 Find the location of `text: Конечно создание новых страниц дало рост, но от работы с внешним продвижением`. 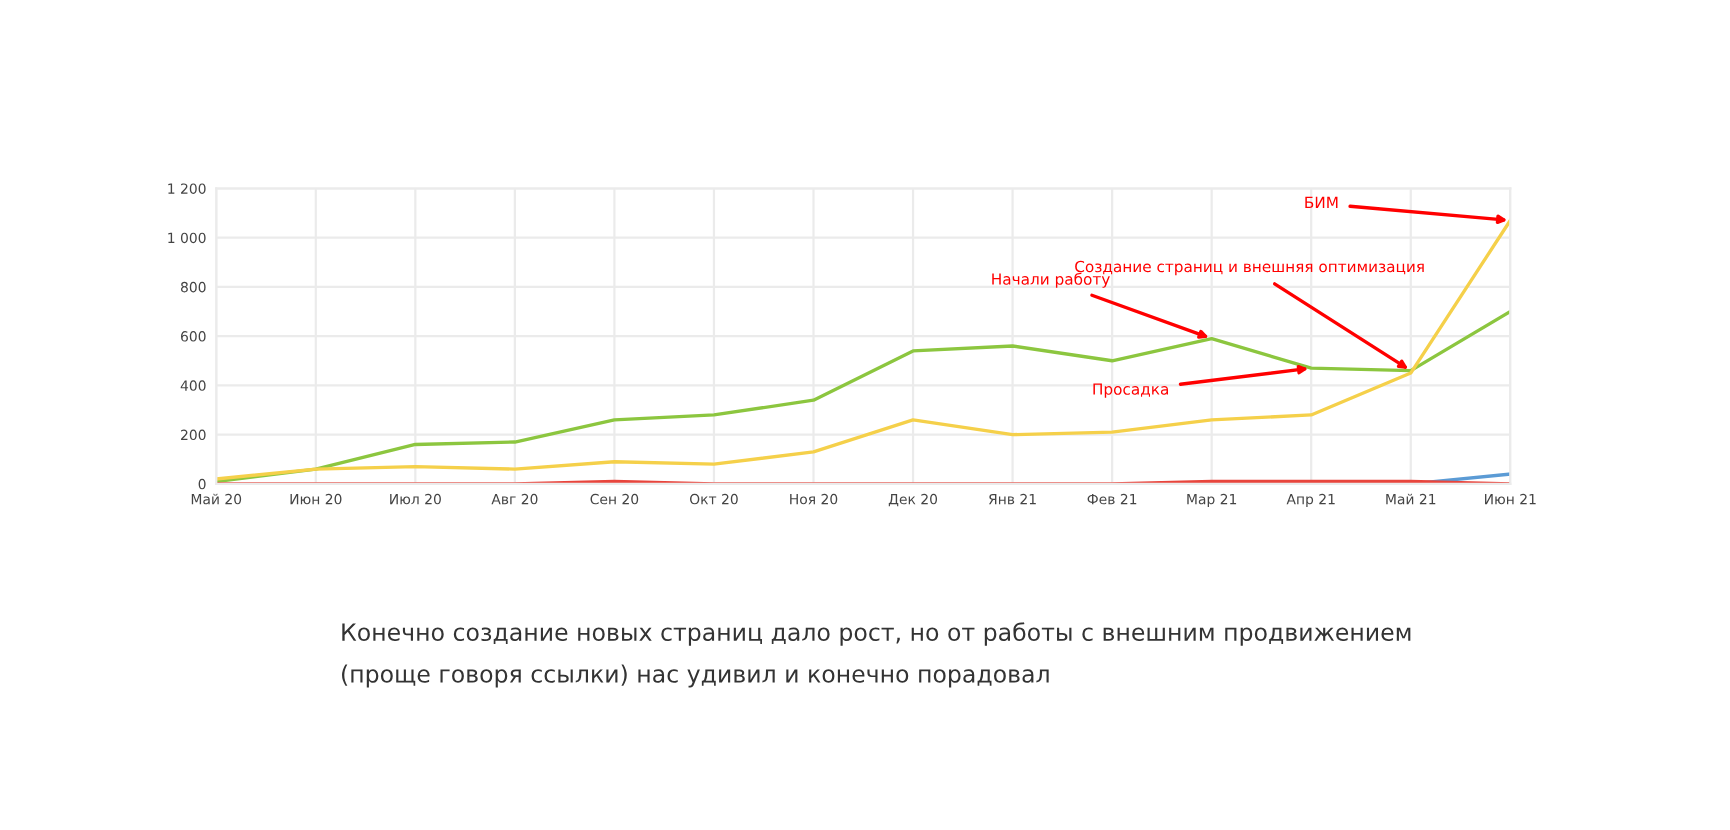

text: Конечно создание новых страниц дало рост, но от работы с внешним продвижением is located at coordinates (876, 634).